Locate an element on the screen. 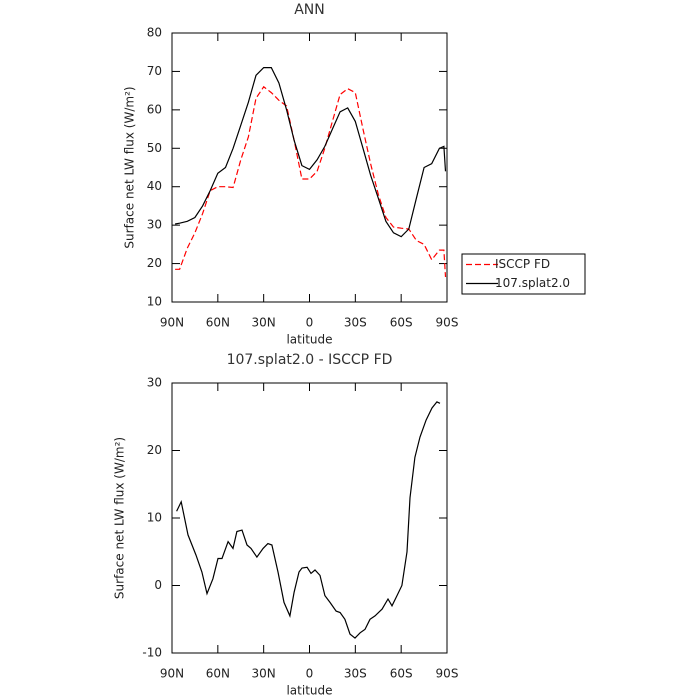 The width and height of the screenshot is (700, 700). chart-title: 107.splat2.0 - ISCCP FD is located at coordinates (310, 360).